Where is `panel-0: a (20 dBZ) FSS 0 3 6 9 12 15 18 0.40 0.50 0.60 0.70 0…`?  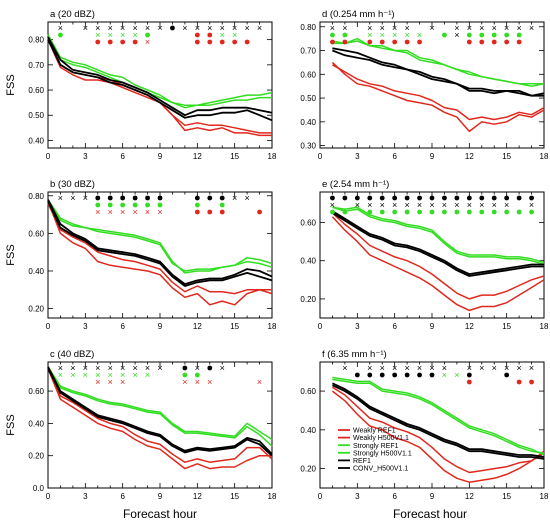
panel-0: a (20 dBZ) FSS 0 3 6 9 12 15 18 0.40 0.50 0.60 0.70 0… is located at coordinates (141, 85).